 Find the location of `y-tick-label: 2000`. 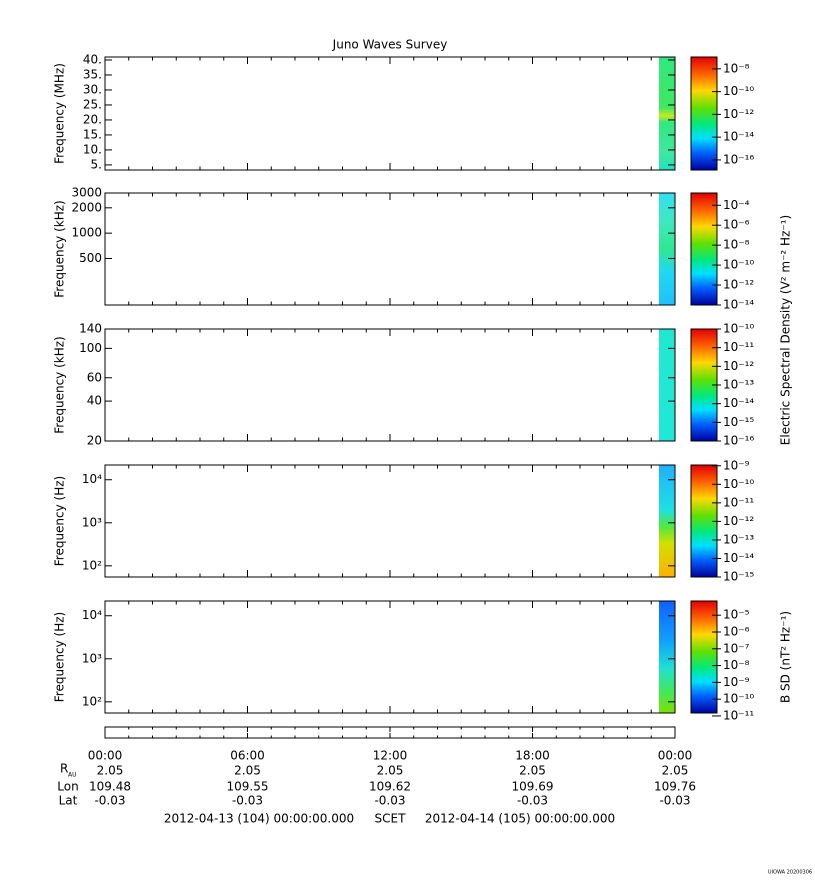

y-tick-label: 2000 is located at coordinates (86, 207).